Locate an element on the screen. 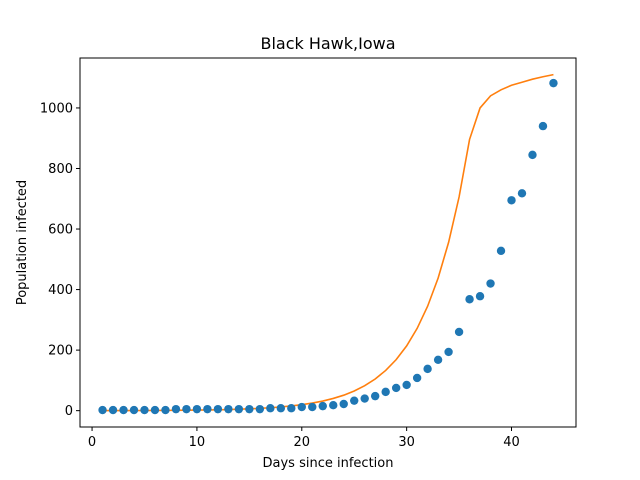  y-tick-label: 800 is located at coordinates (60, 169).